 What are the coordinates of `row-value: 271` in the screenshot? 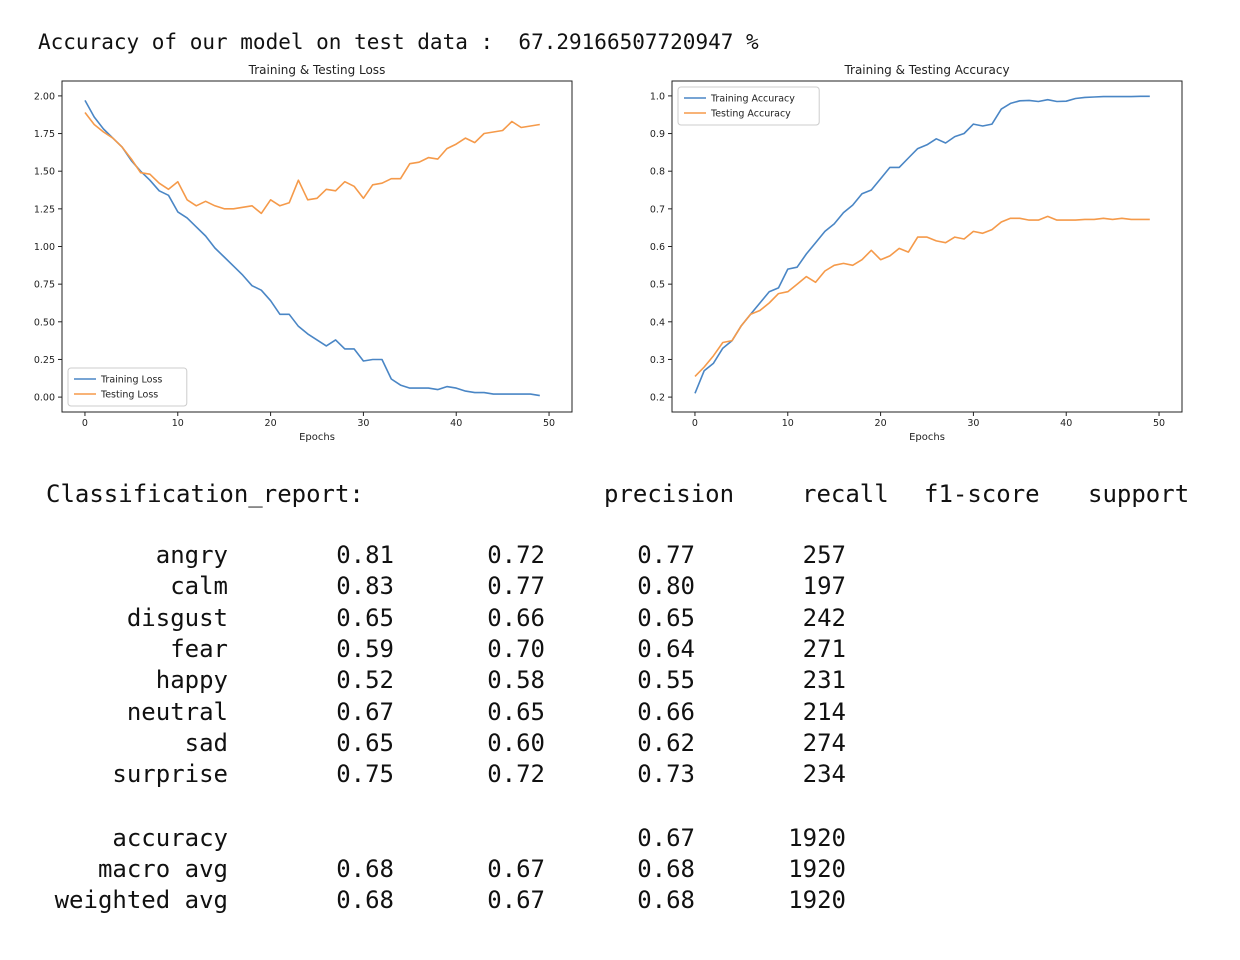 It's located at (824, 648).